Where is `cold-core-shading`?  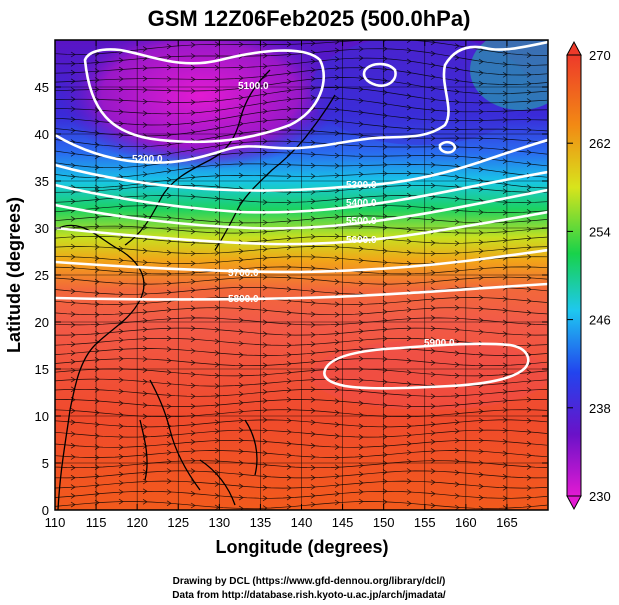 cold-core-shading is located at coordinates (200, 105).